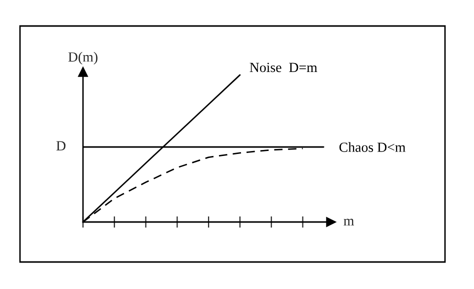 The width and height of the screenshot is (474, 289). Describe the element at coordinates (284, 67) in the screenshot. I see `series-label: Noise D=m` at that location.